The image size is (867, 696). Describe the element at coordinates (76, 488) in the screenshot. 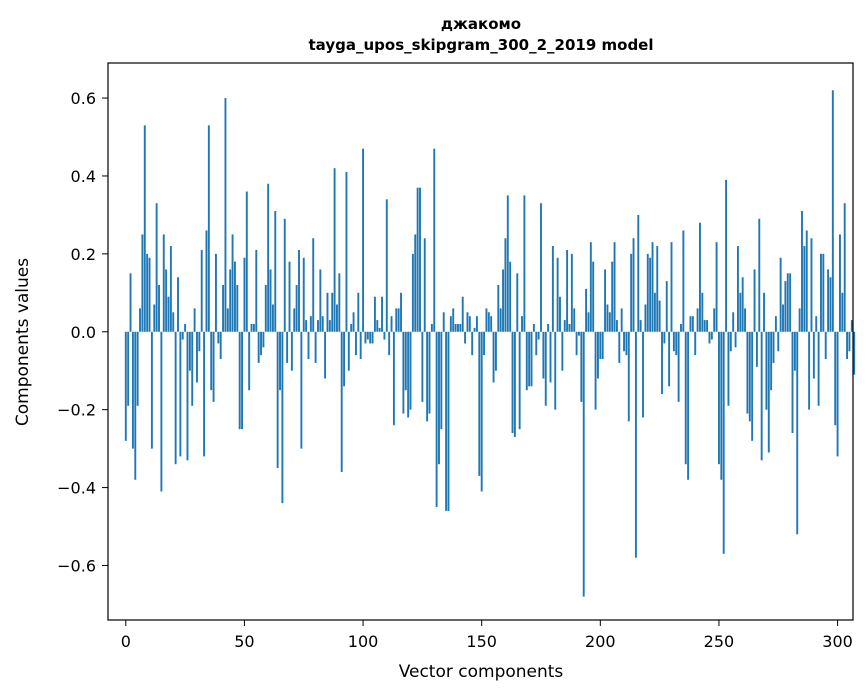

I see `y-tick-label: −0.4` at that location.